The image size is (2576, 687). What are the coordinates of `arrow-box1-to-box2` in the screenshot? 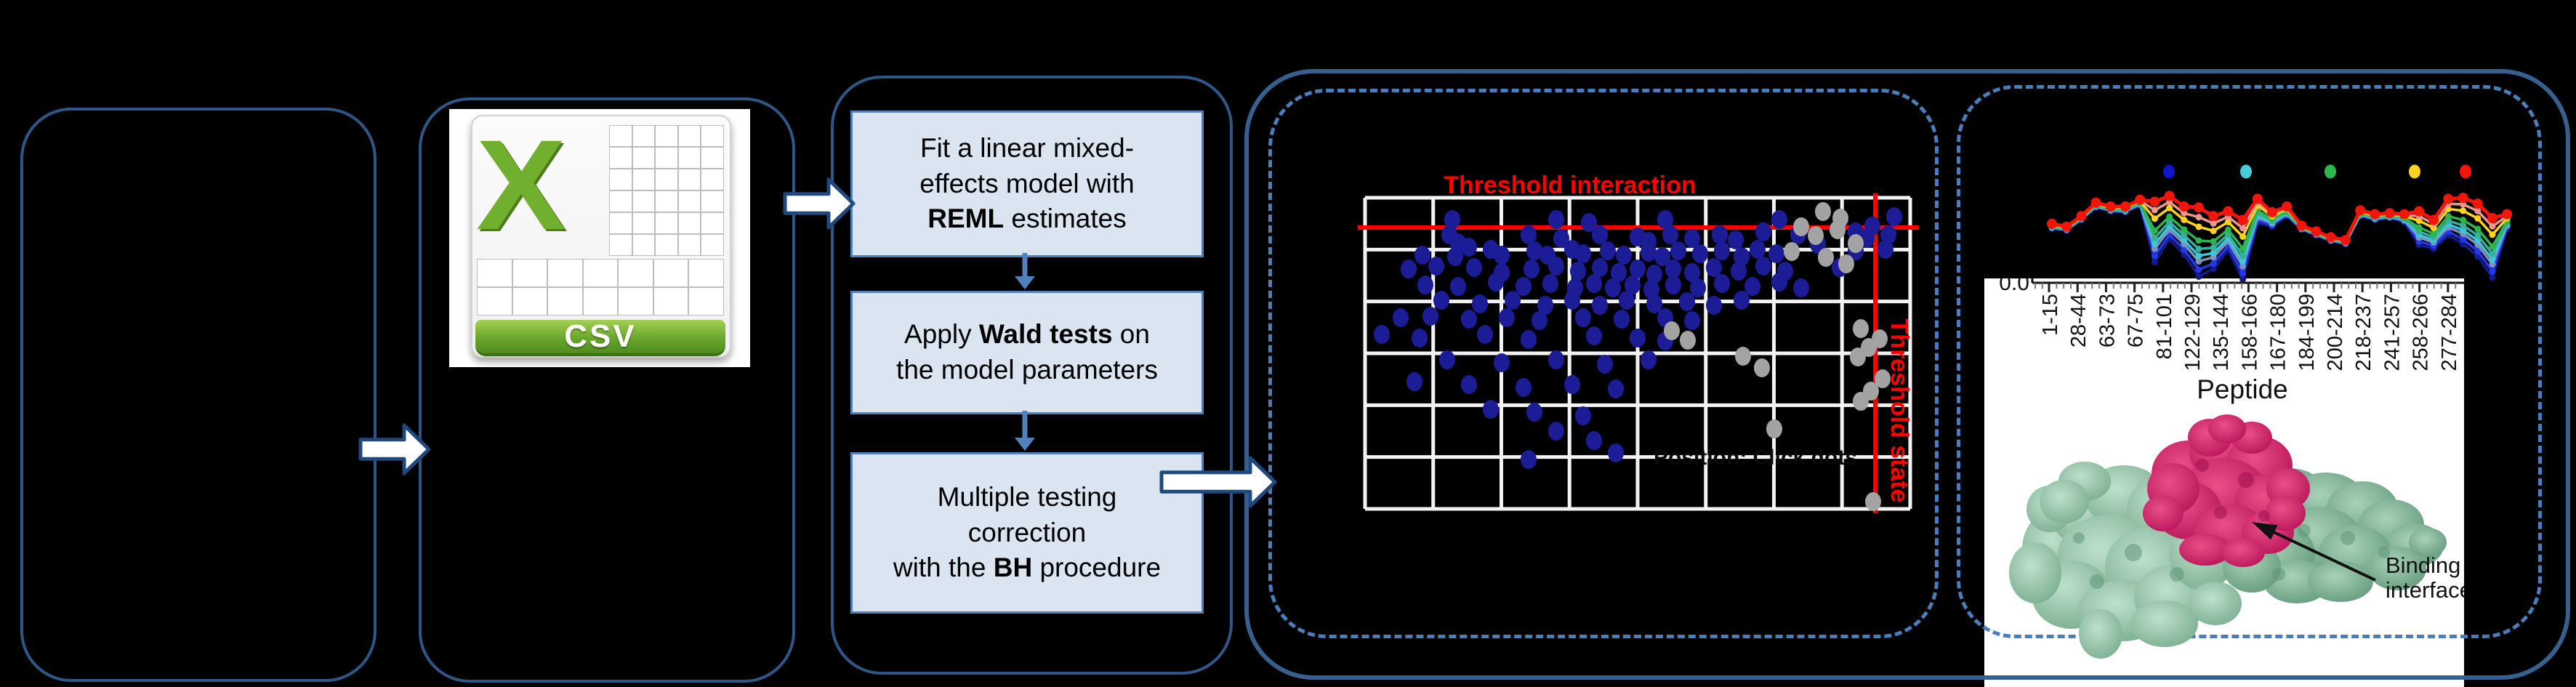 It's located at (394, 449).